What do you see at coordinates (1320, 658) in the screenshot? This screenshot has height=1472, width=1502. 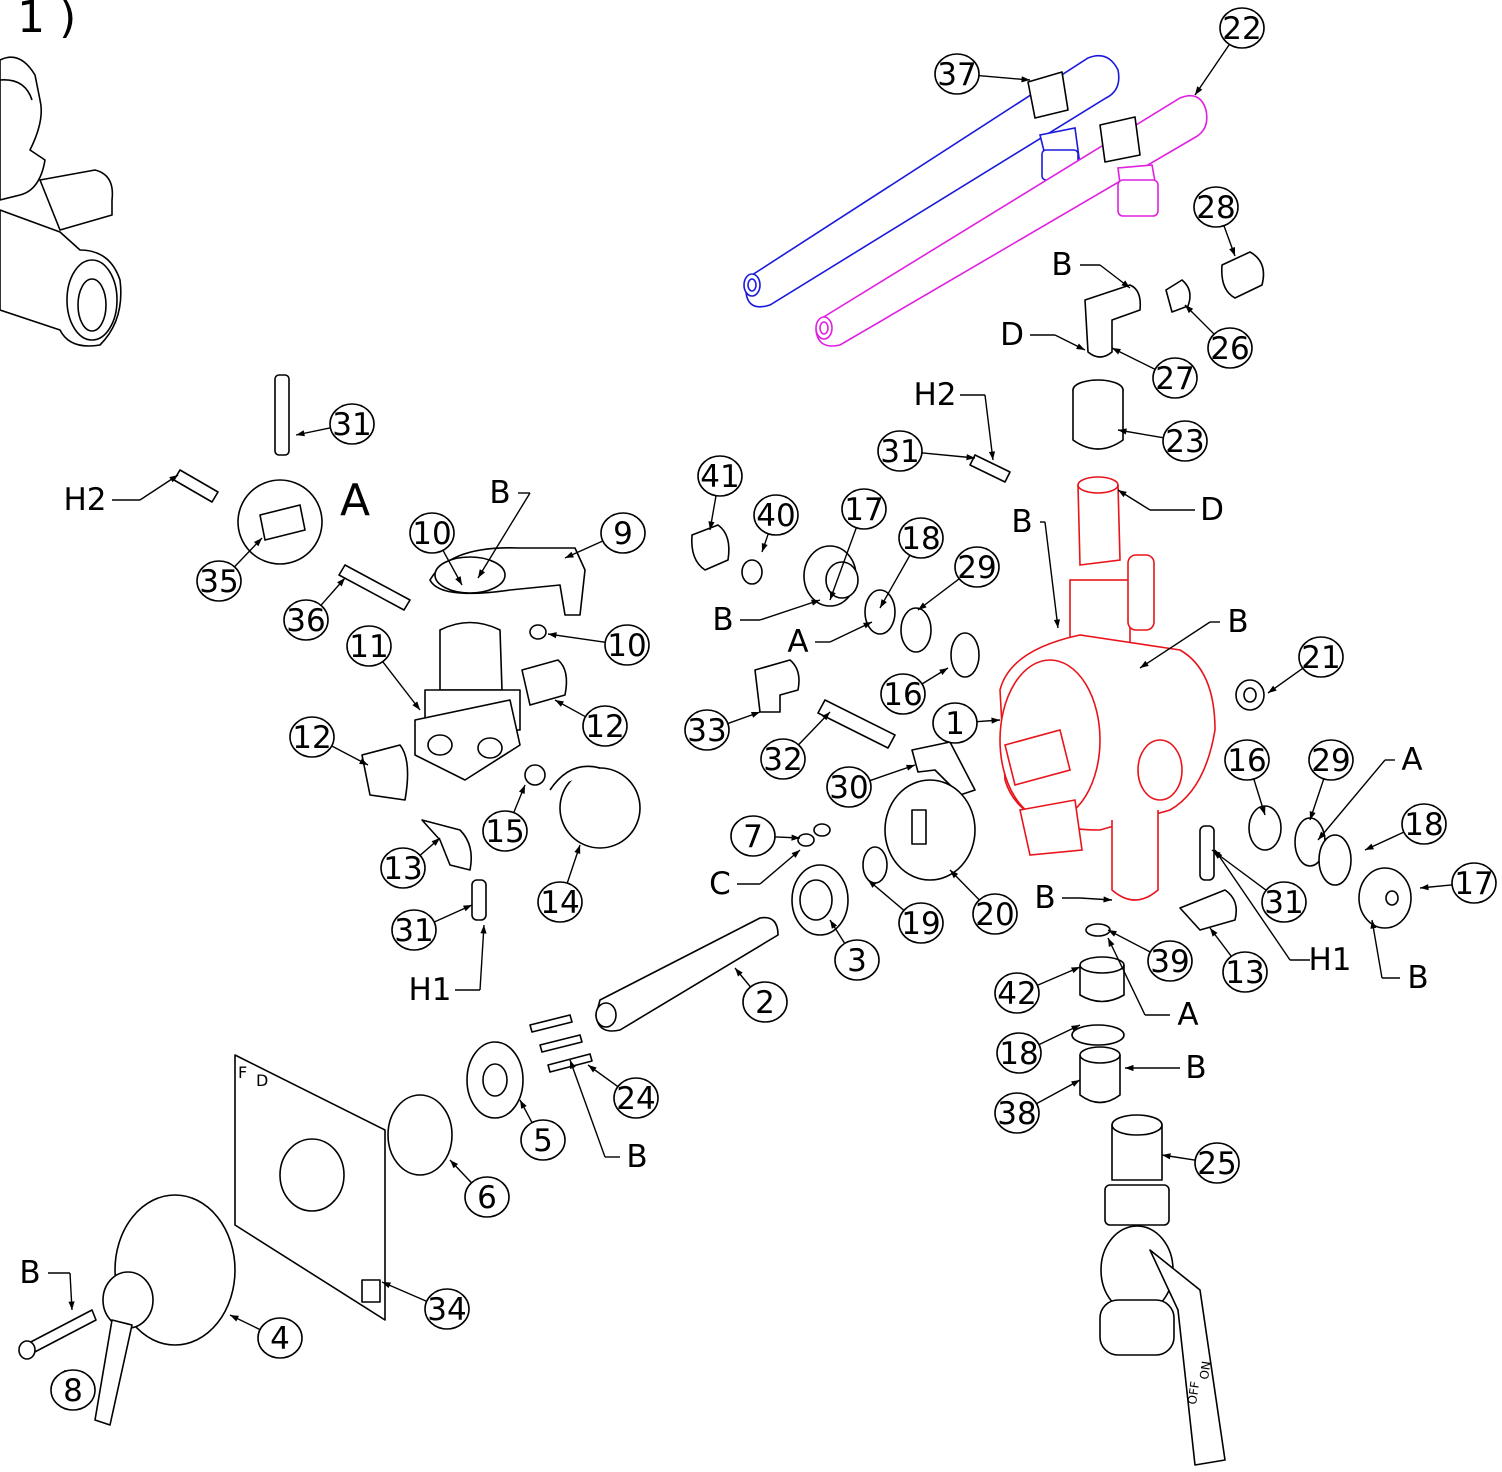 I see `callout-number: 21` at bounding box center [1320, 658].